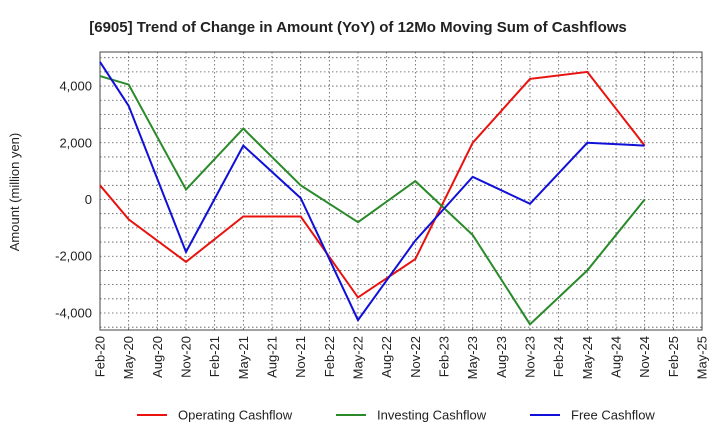 The width and height of the screenshot is (720, 445). I want to click on x-tick-label: Nov-22, so click(415, 357).